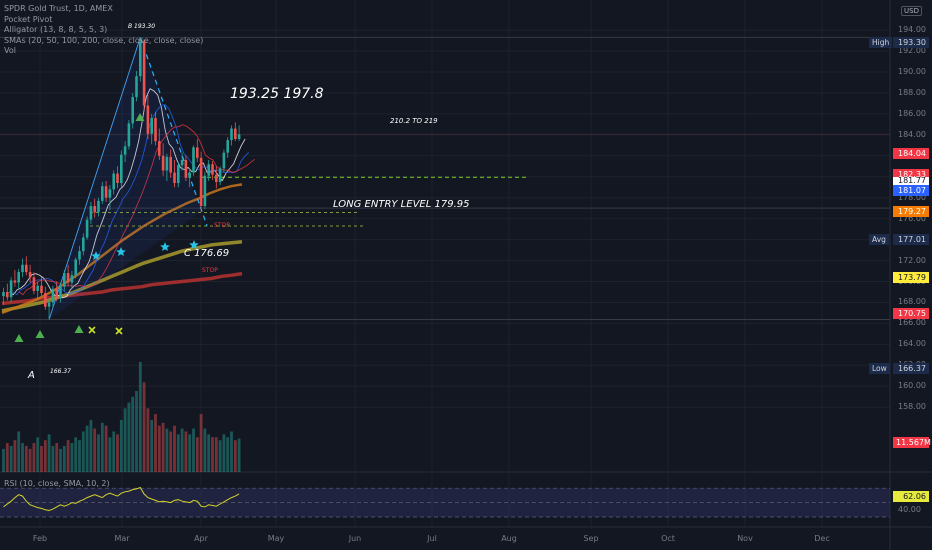 The height and width of the screenshot is (550, 932). I want to click on stop-label: STOP, so click(210, 270).